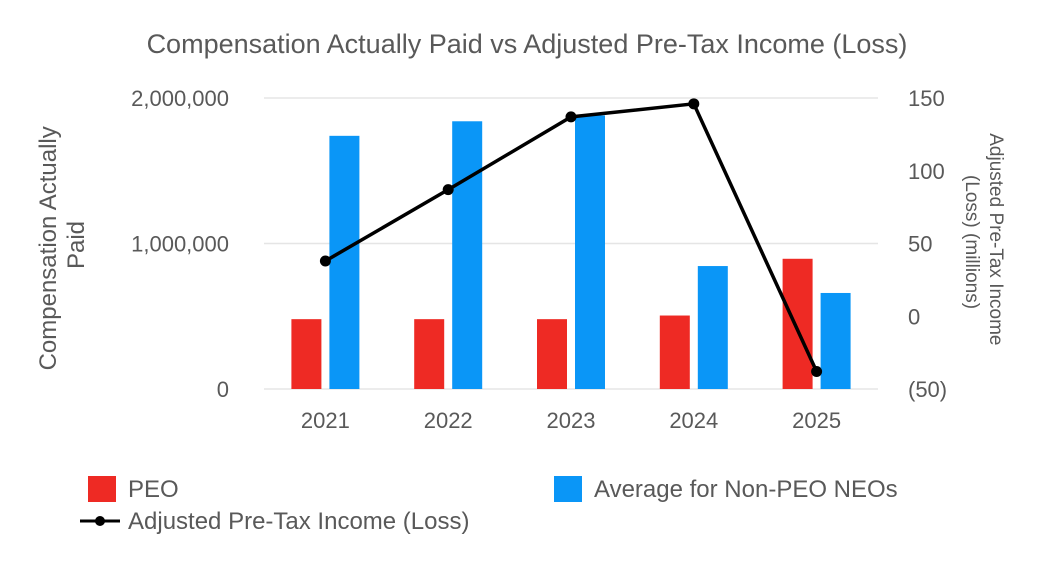 The image size is (1056, 576). Describe the element at coordinates (153, 489) in the screenshot. I see `legend-label-peo: PEO` at that location.